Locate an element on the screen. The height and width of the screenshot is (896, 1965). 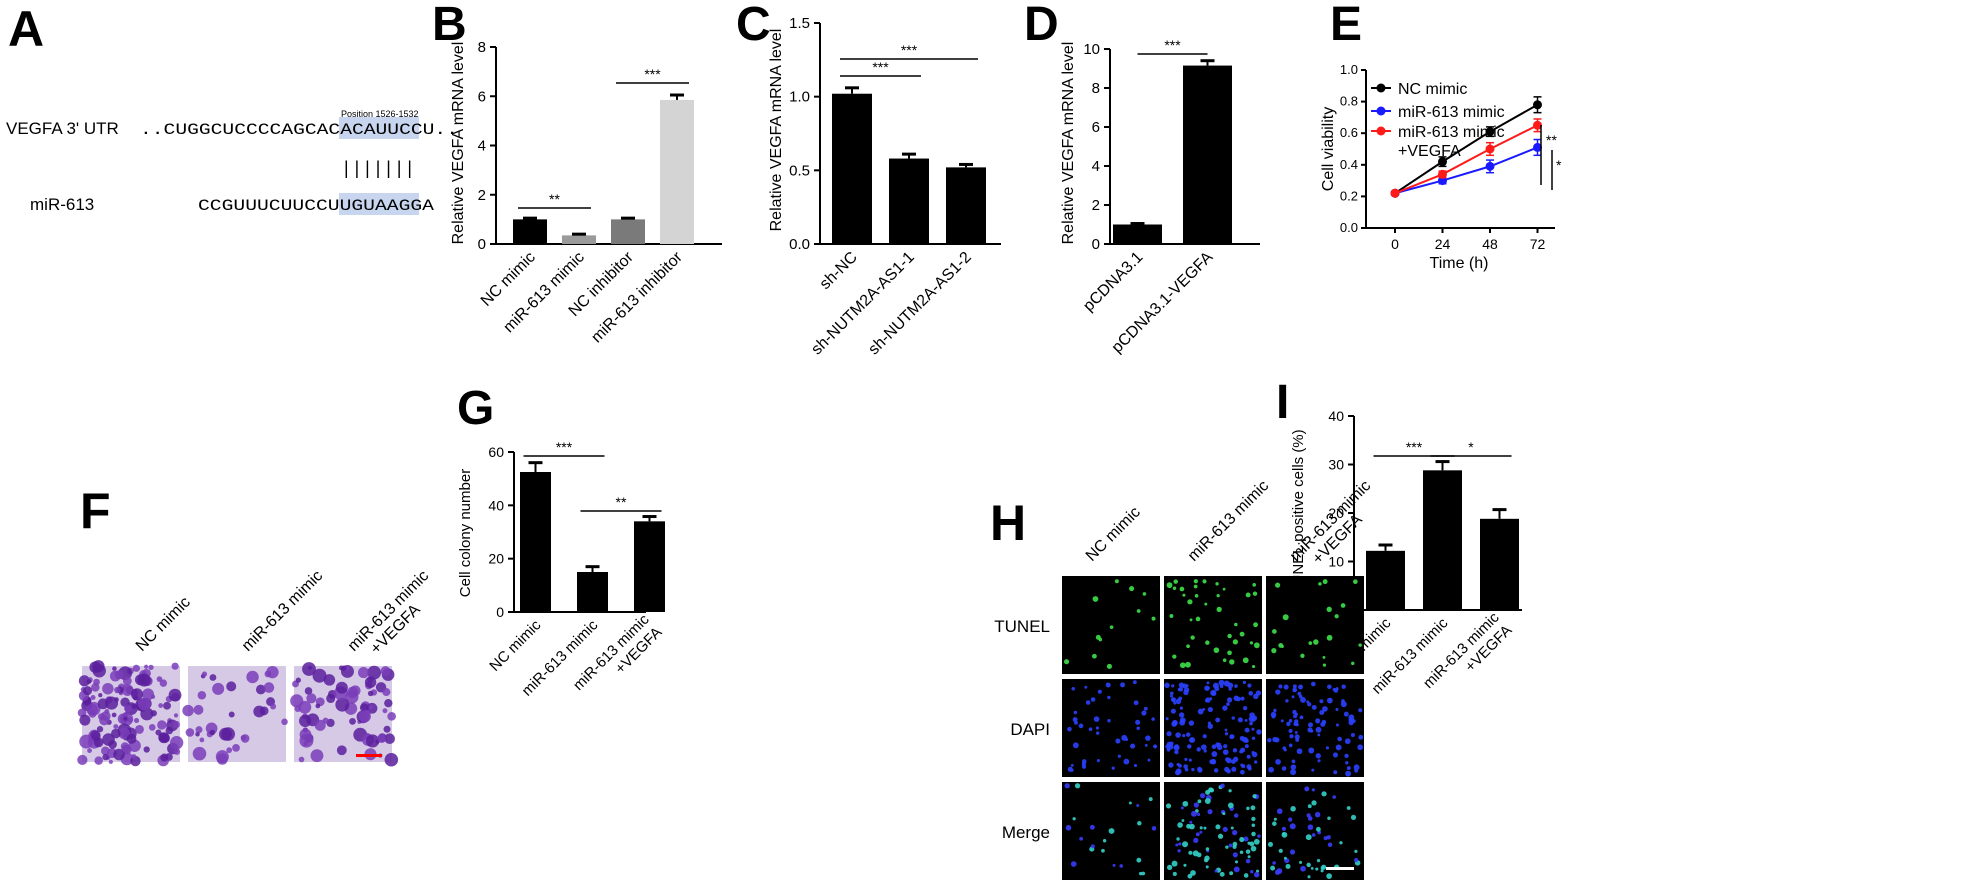
panel-letter-b: B is located at coordinates (449, 25).